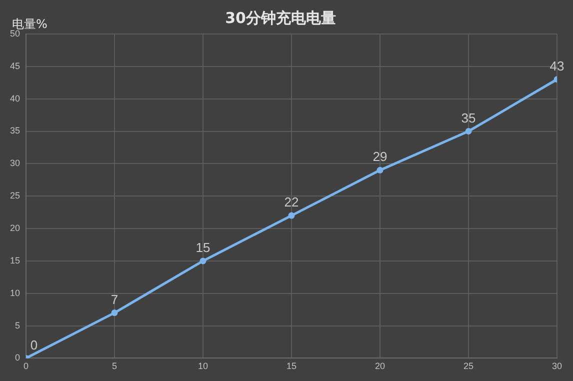 This screenshot has width=573, height=381. What do you see at coordinates (15, 228) in the screenshot?
I see `y-tick-label: 20` at bounding box center [15, 228].